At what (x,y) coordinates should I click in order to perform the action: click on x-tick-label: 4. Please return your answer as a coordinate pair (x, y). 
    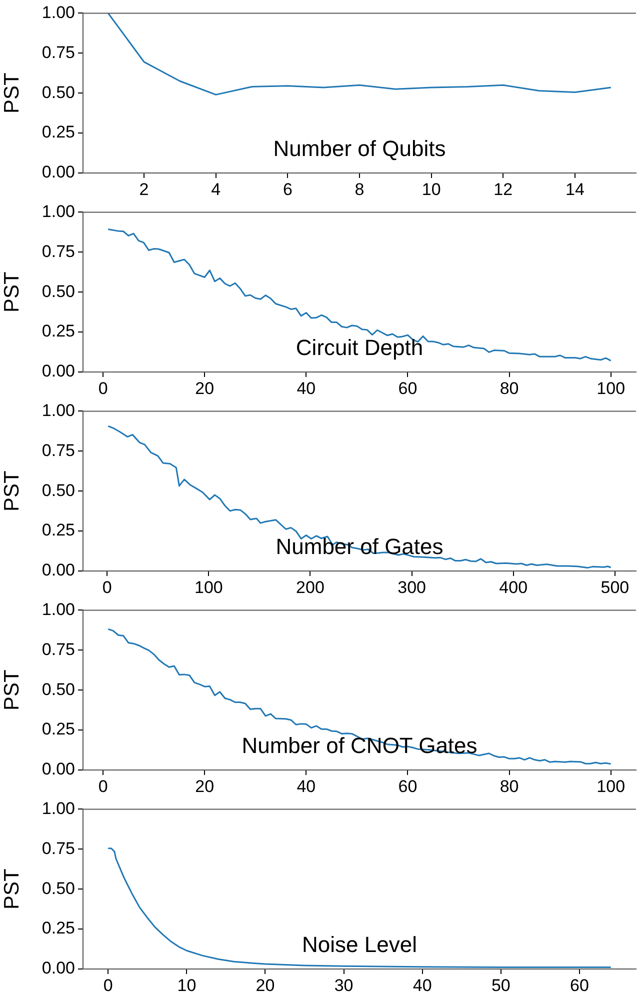
    Looking at the image, I should click on (216, 189).